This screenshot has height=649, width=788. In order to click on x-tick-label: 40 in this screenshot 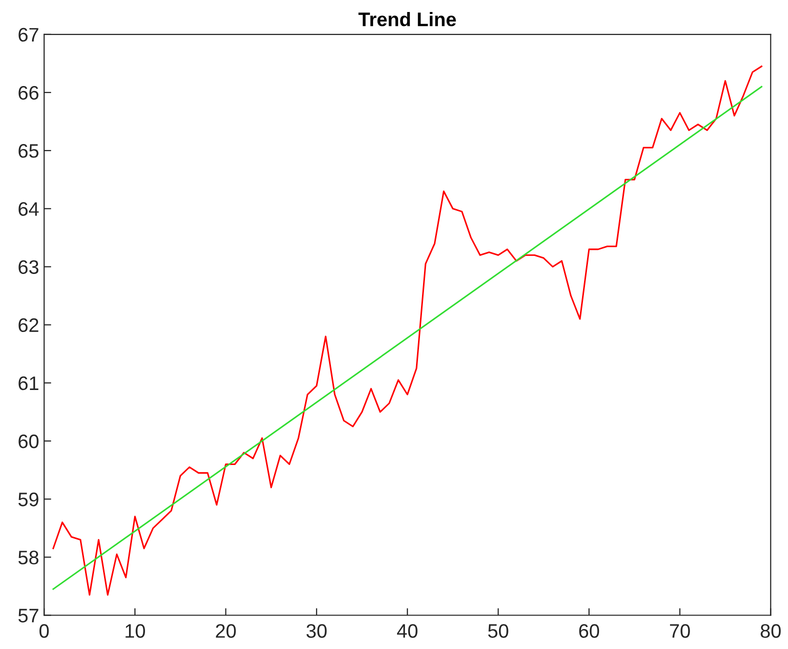, I will do `click(407, 631)`.